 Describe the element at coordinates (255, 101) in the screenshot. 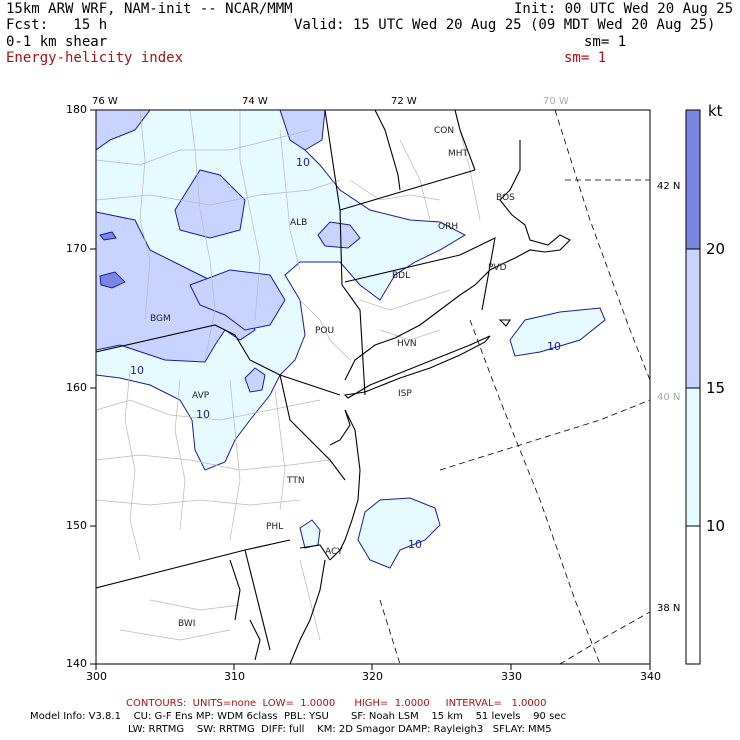

I see `lon-label: 74 W` at that location.